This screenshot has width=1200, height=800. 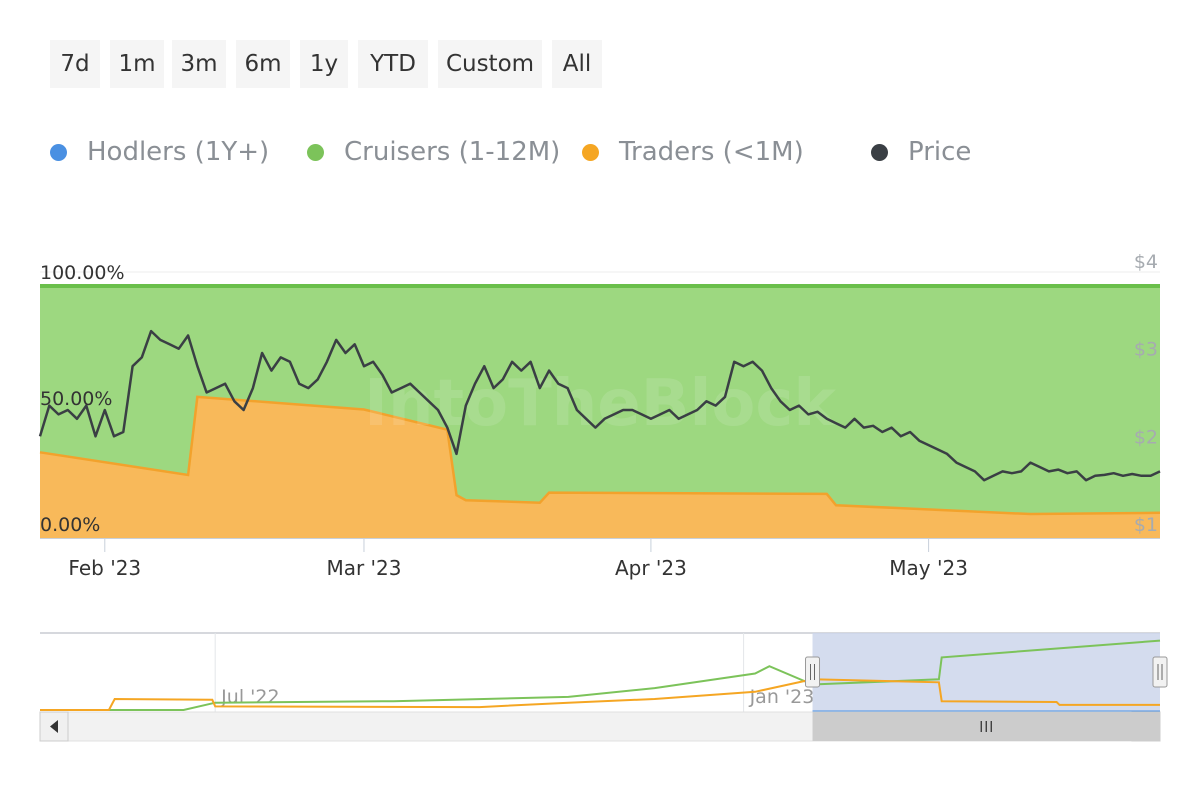 I want to click on y-right-tick-label: $1, so click(x=1146, y=525).